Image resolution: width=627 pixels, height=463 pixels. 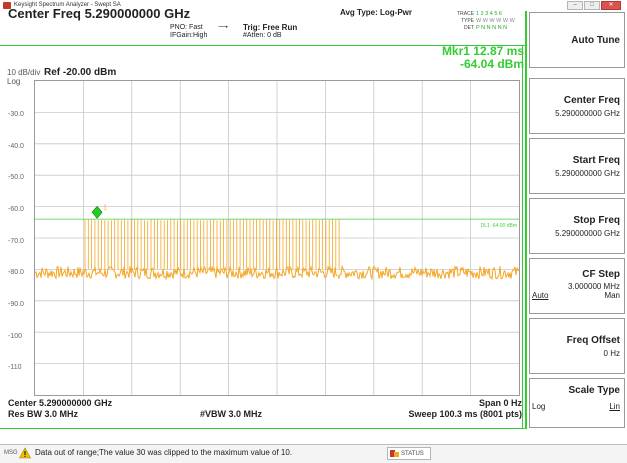 I want to click on center-freq-title: Center Freq 5.290000000 GHz, so click(x=99, y=13).